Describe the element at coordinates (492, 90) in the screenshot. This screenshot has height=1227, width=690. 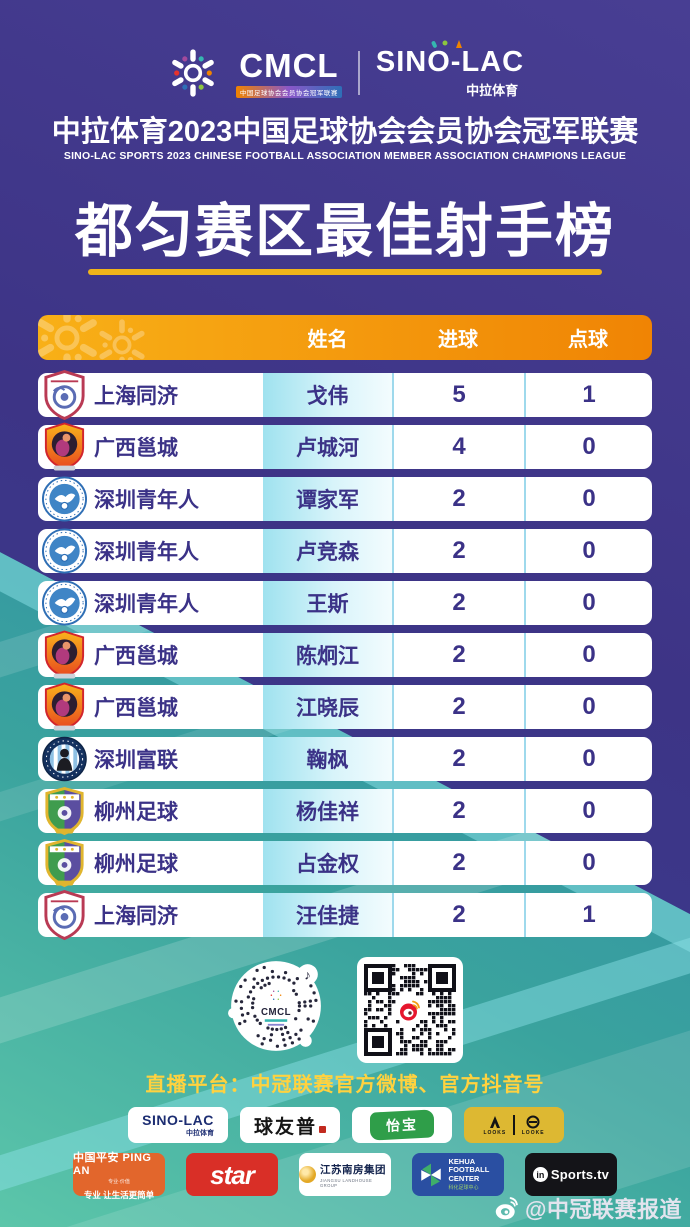
I see `sino-lac-logo-subtext: 中拉体育` at that location.